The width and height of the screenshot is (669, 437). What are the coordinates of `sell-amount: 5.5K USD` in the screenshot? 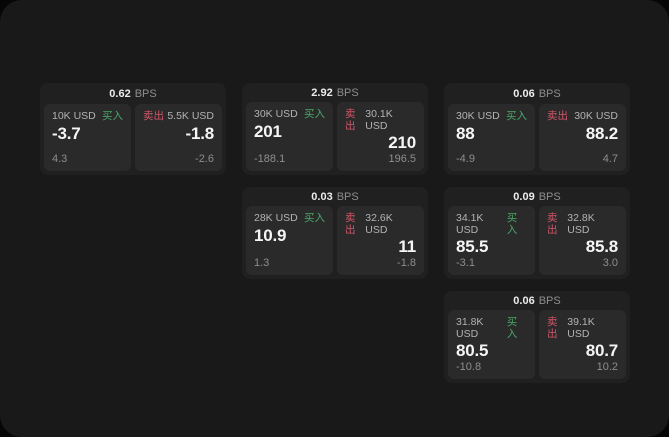 It's located at (190, 116).